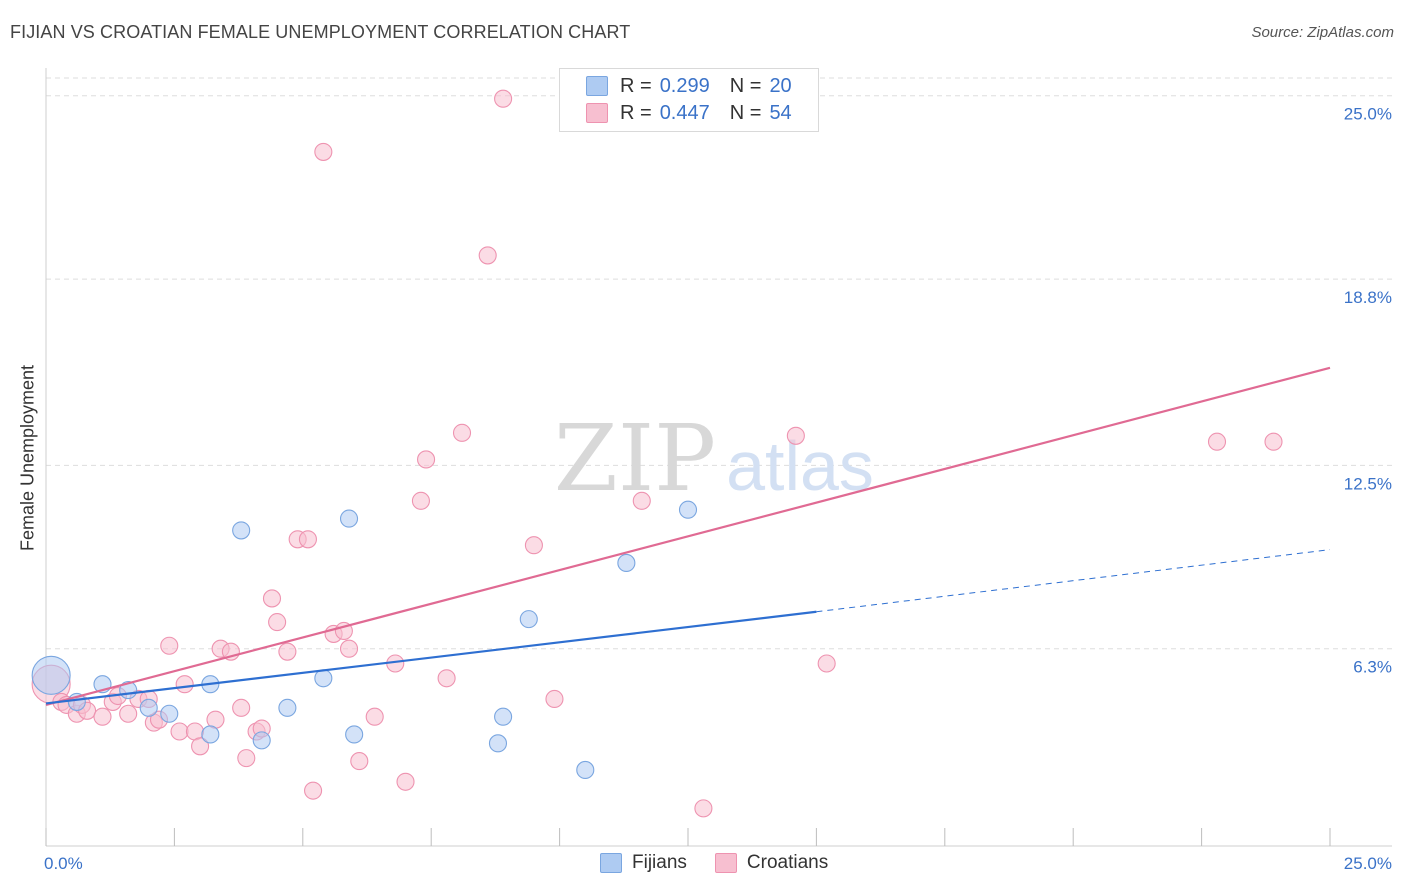 This screenshot has width=1406, height=892. I want to click on fijians-r-value: 0.299, so click(684, 85).